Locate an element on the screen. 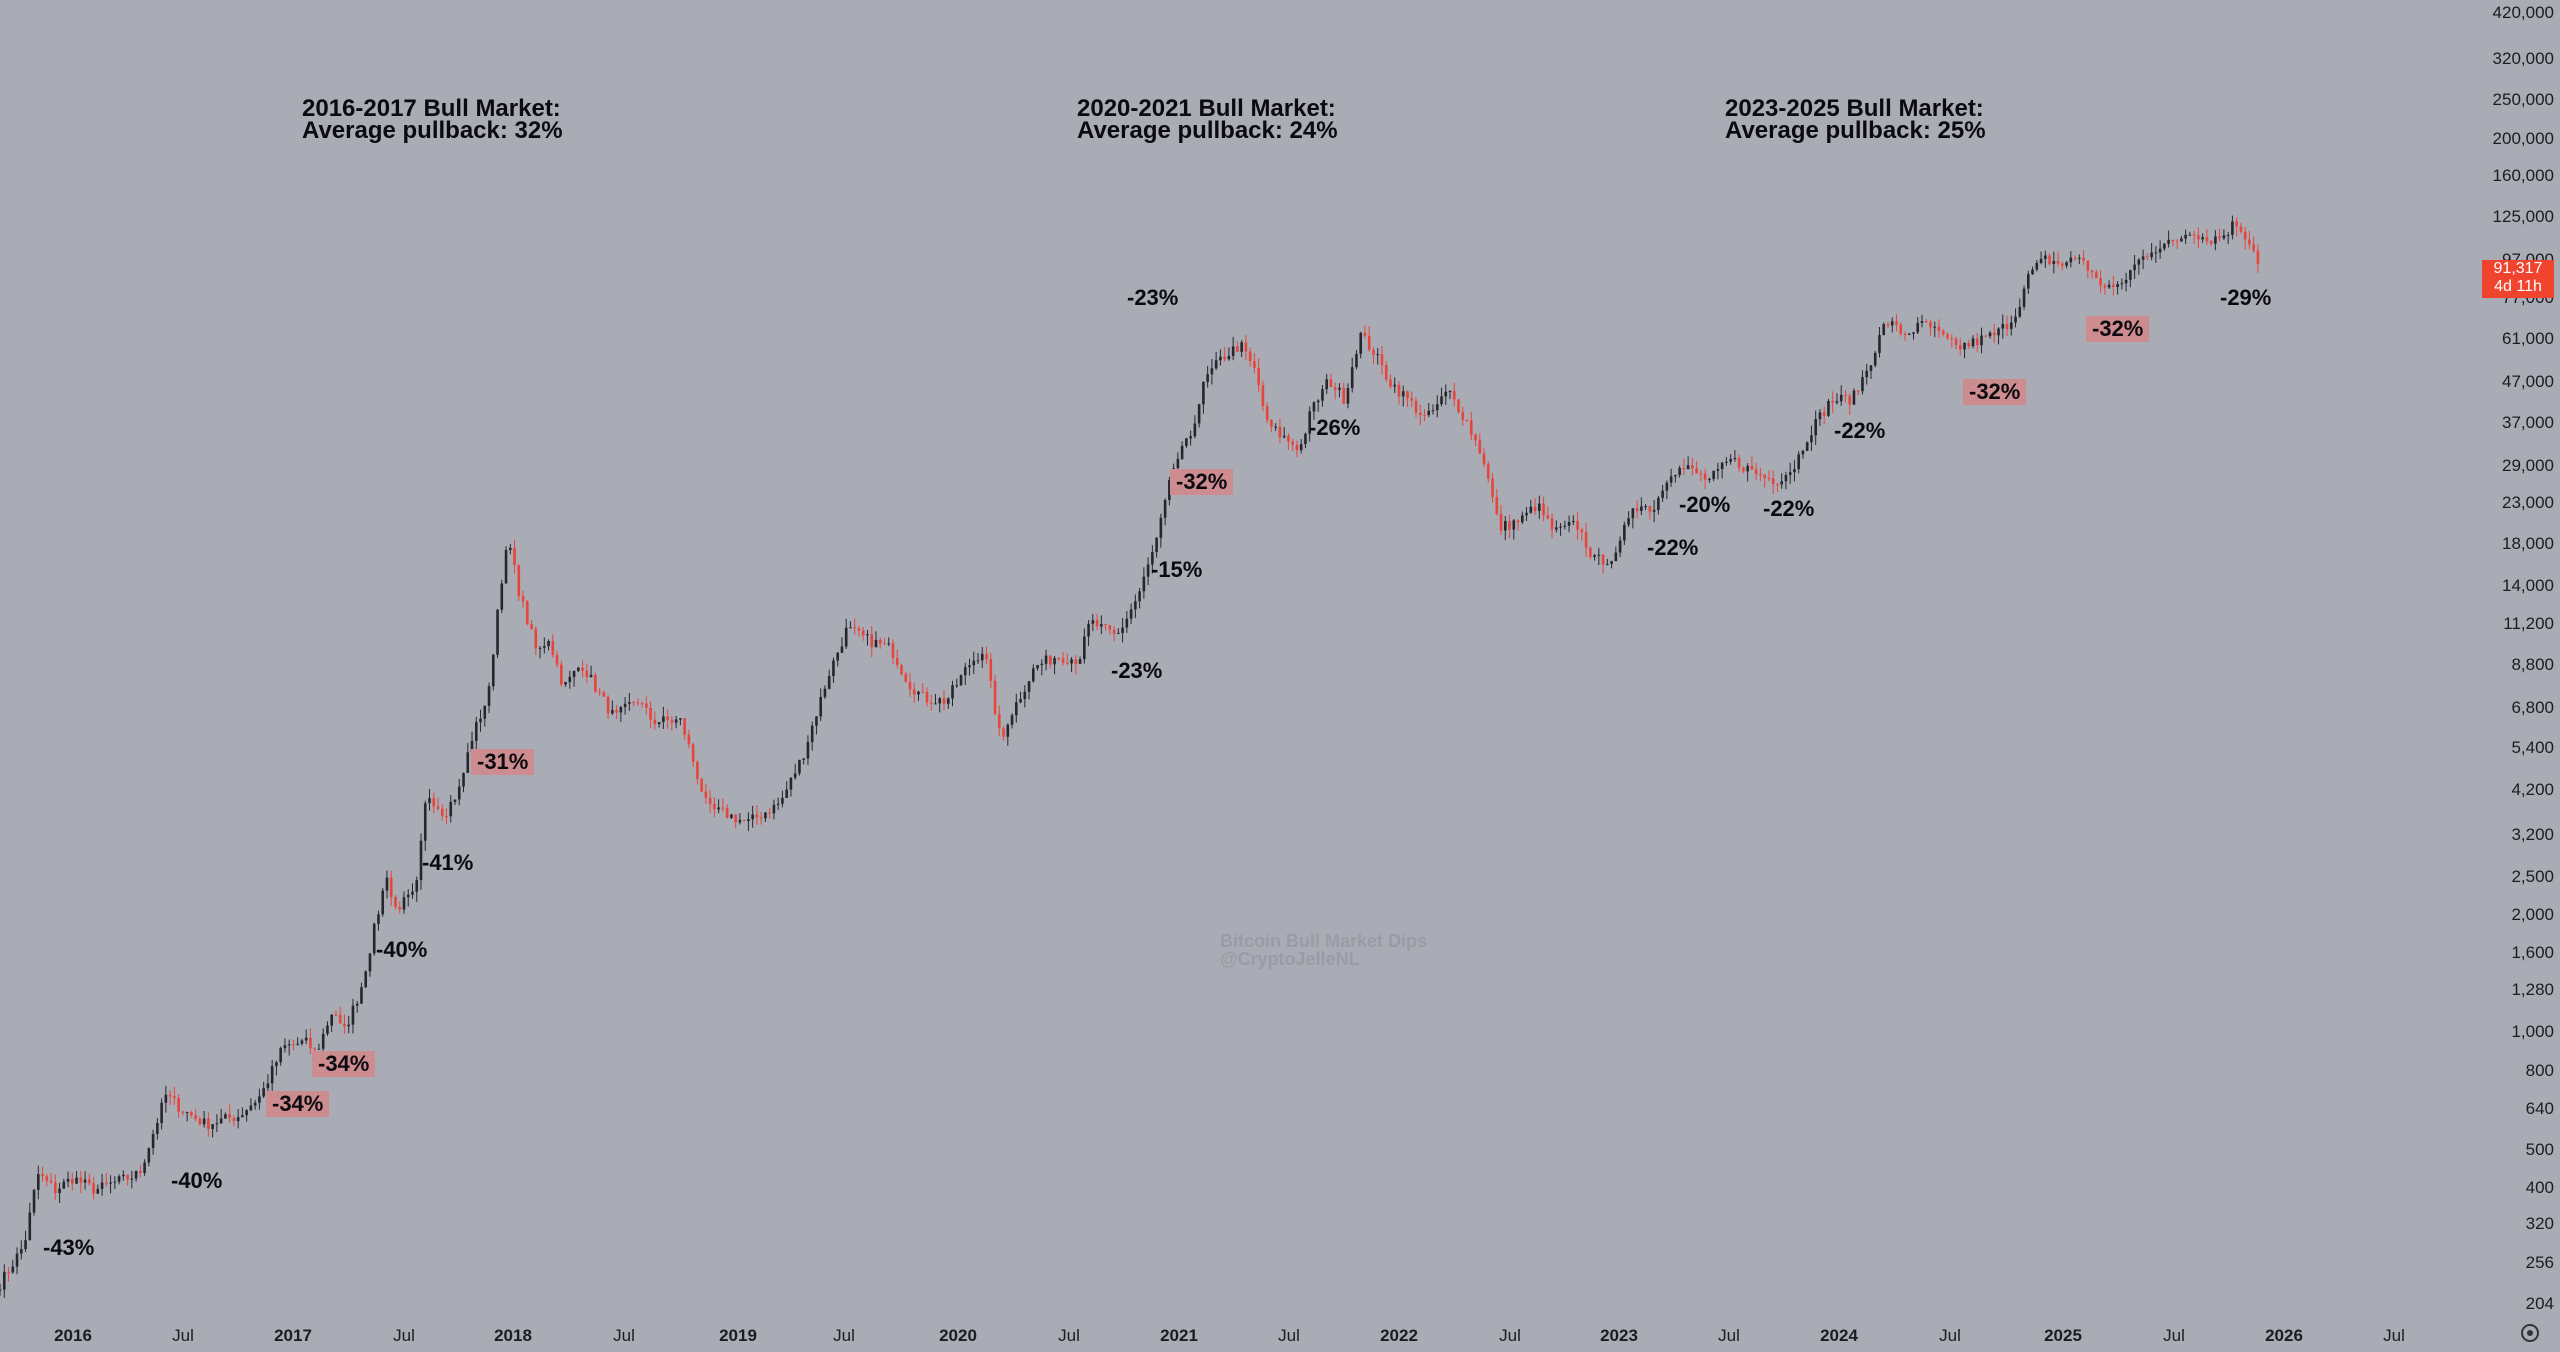  dip-label: -34% is located at coordinates (298, 1104).